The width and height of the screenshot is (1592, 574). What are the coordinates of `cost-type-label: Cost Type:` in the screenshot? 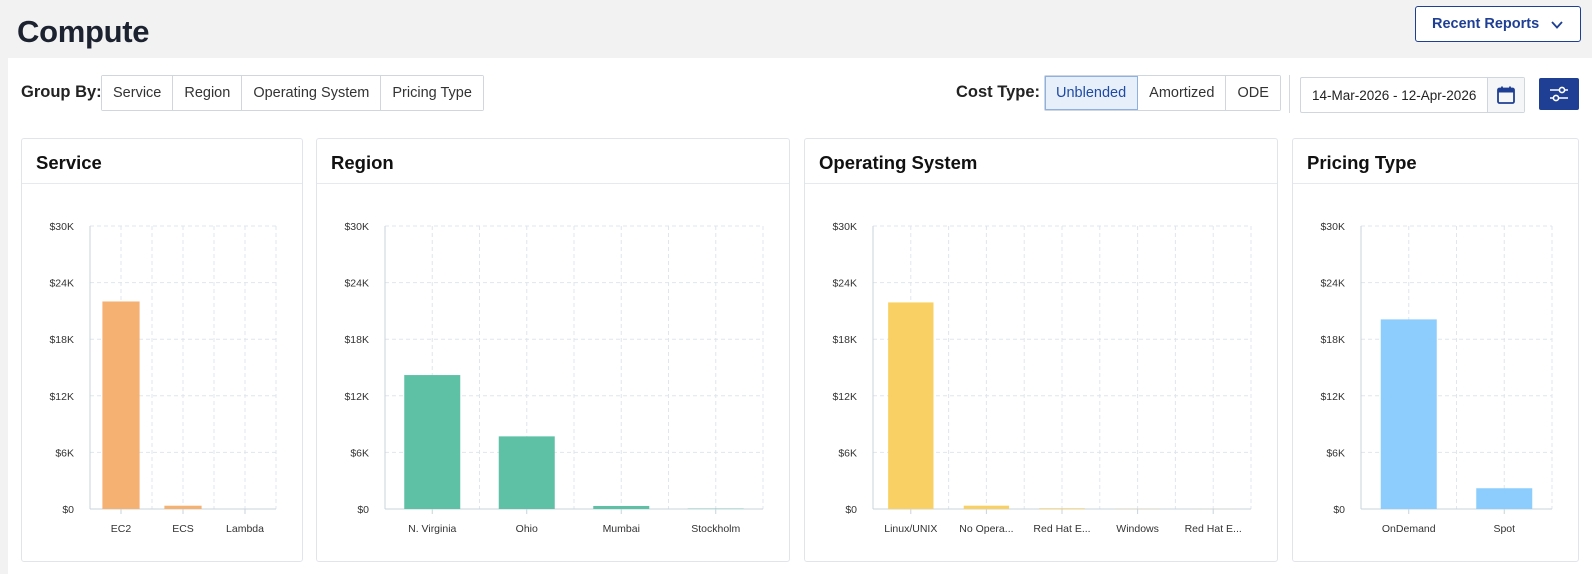 It's located at (998, 92).